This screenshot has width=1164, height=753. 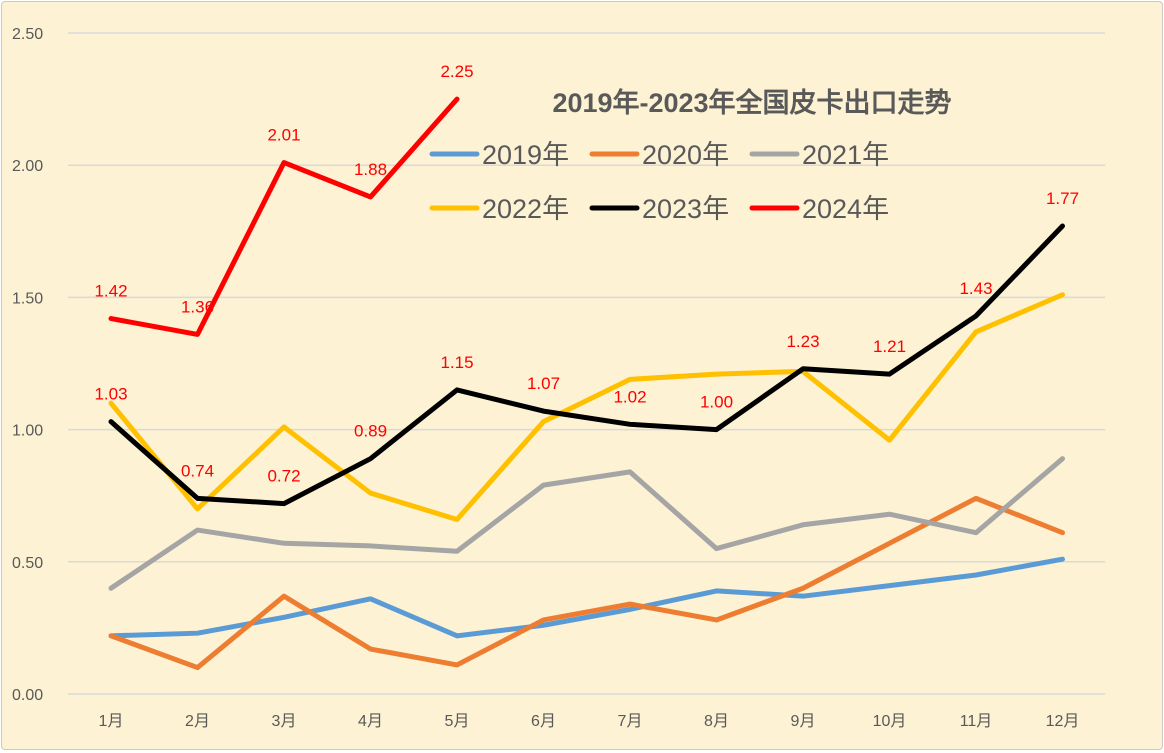 What do you see at coordinates (976, 721) in the screenshot?
I see `x-tick-label: 11月` at bounding box center [976, 721].